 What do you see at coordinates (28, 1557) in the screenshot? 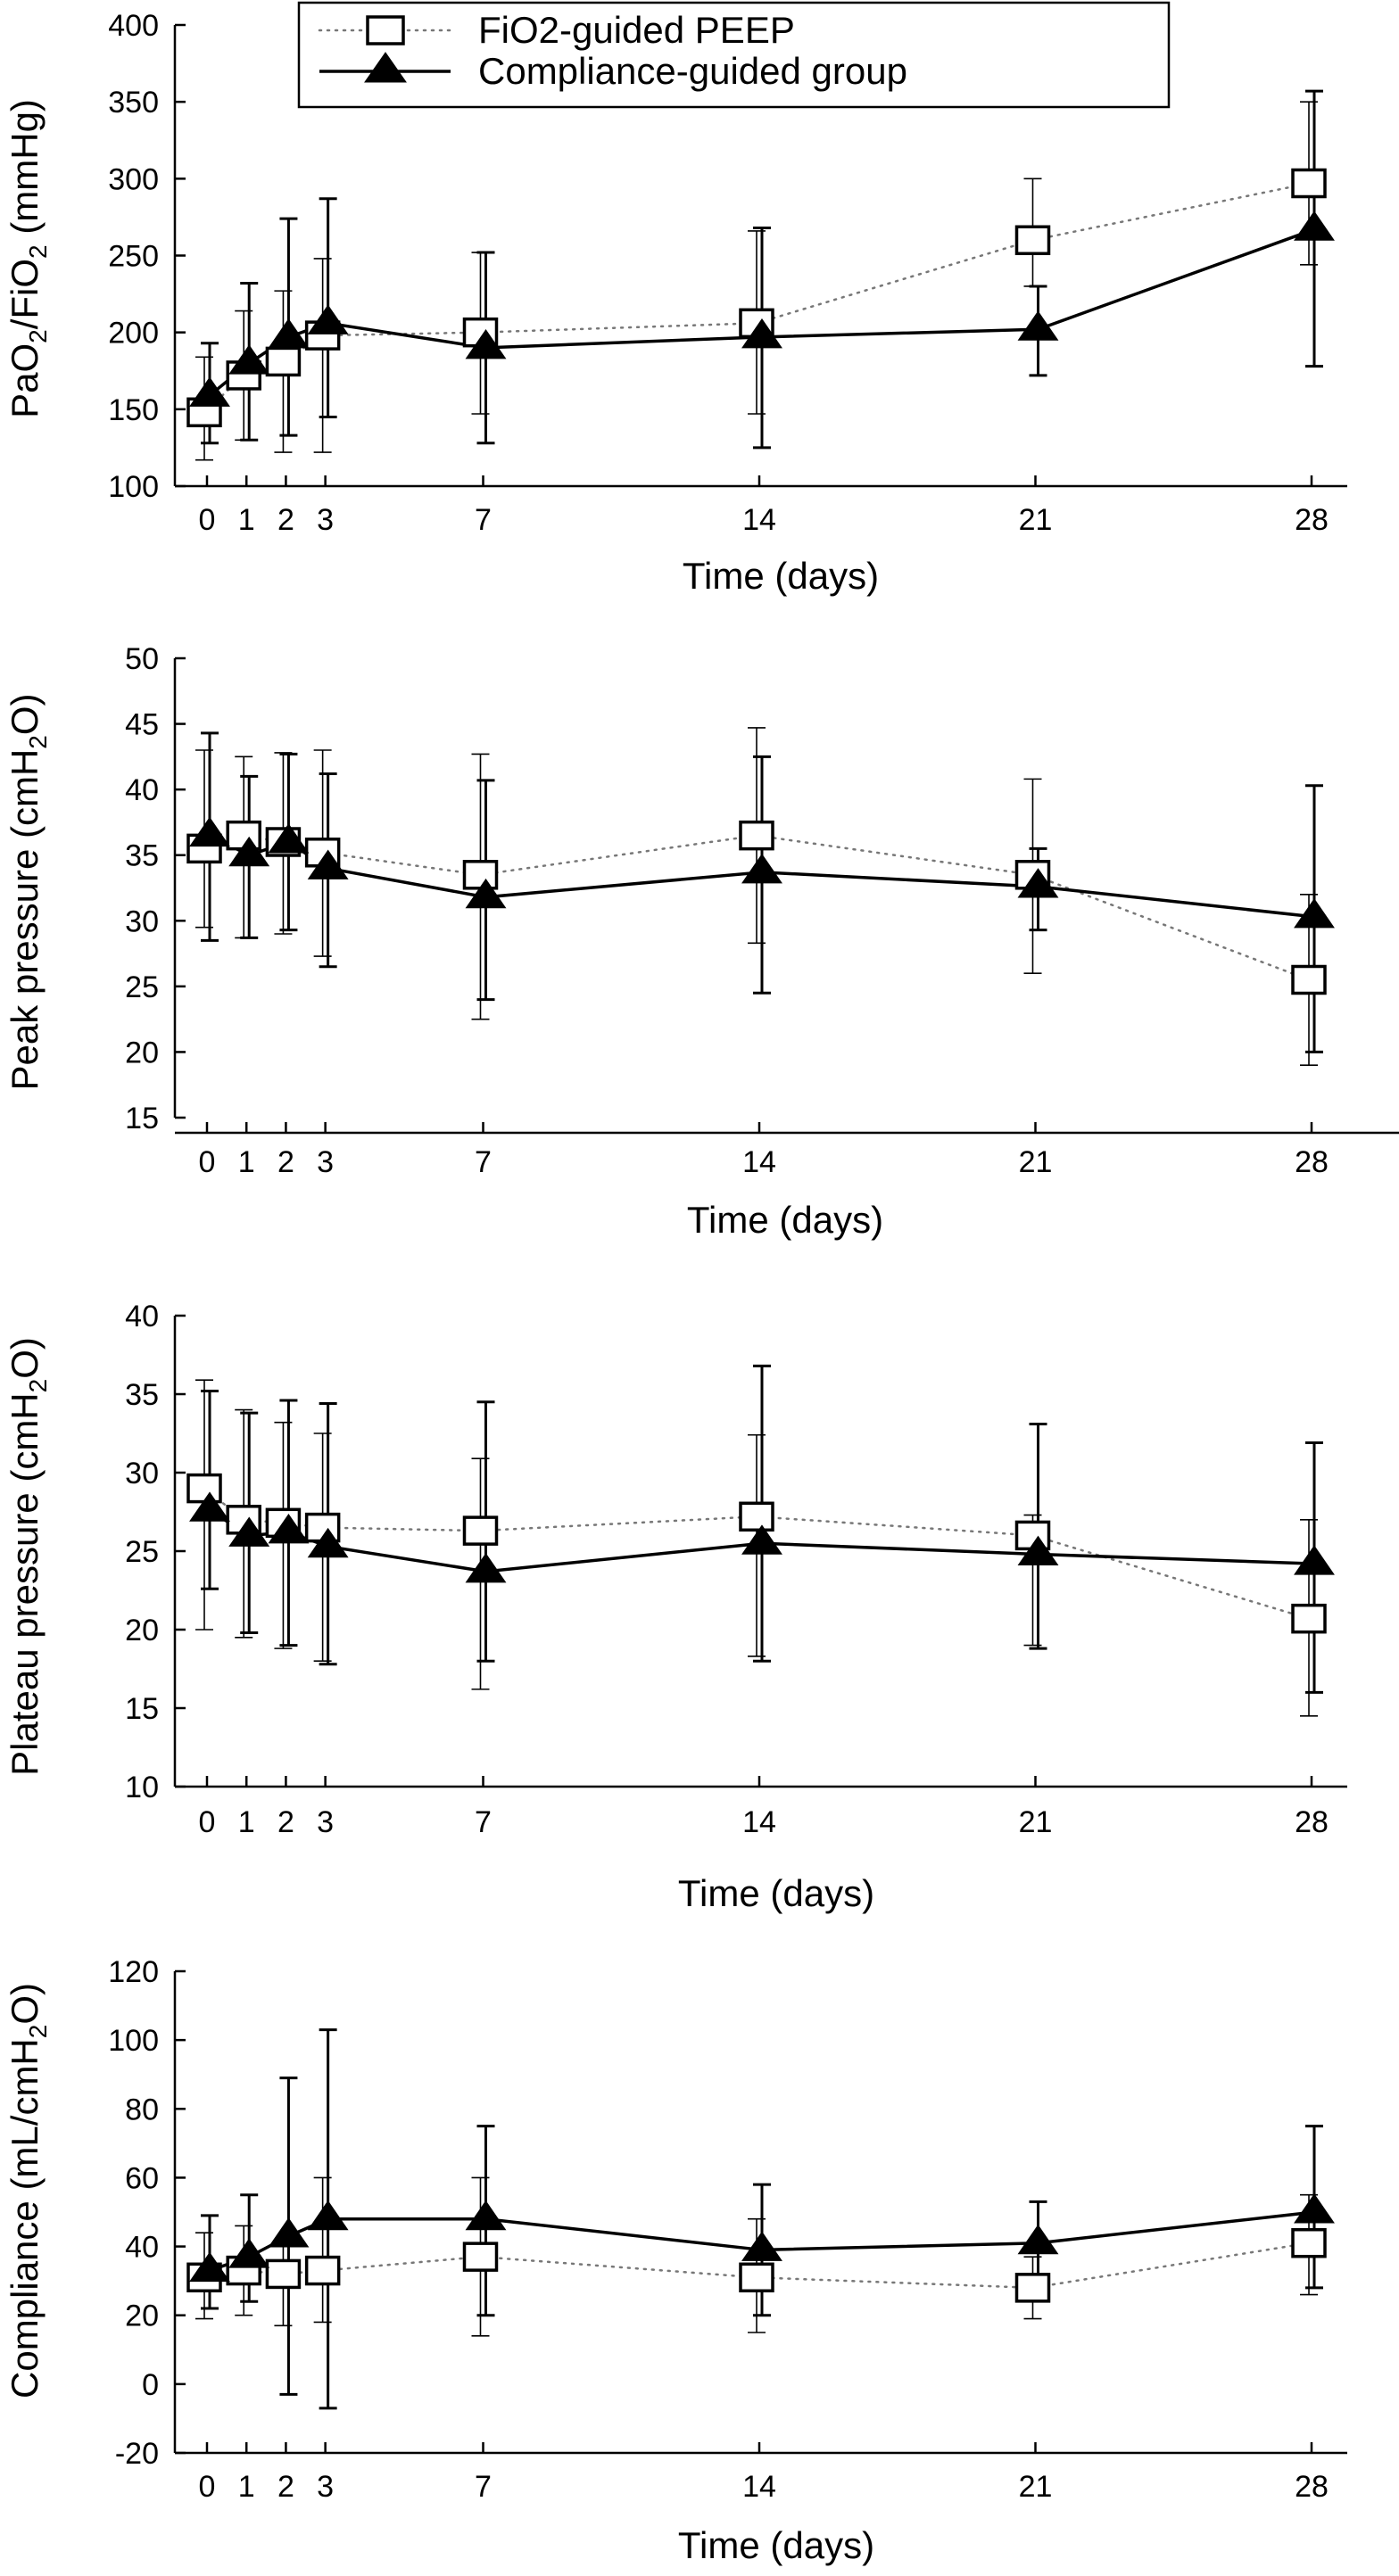
I see `y-axis-title-plateau-pressure: Plateau pressure (cmH2O)` at bounding box center [28, 1557].